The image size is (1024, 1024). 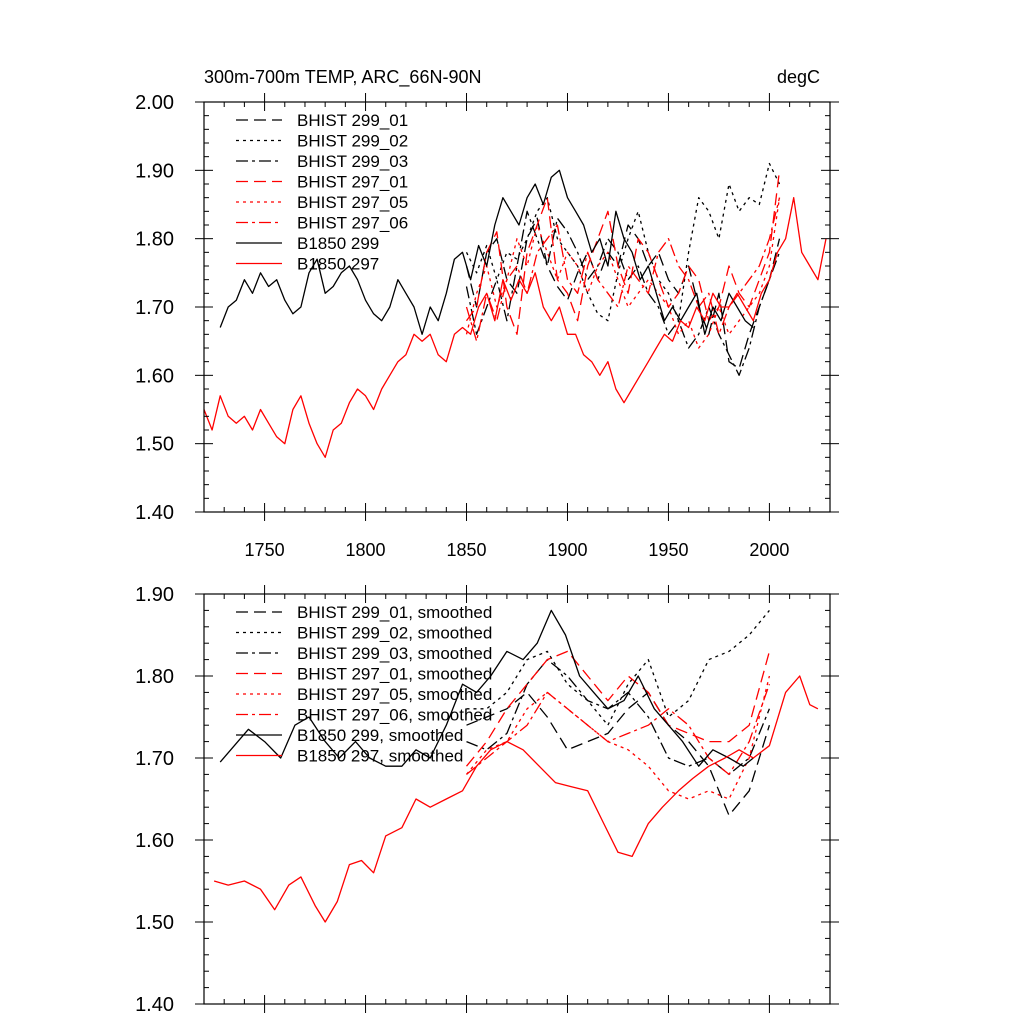 I want to click on legend-label-bhist-297-01-smoothed: BHIST 297_01, smoothed, so click(x=394, y=674).